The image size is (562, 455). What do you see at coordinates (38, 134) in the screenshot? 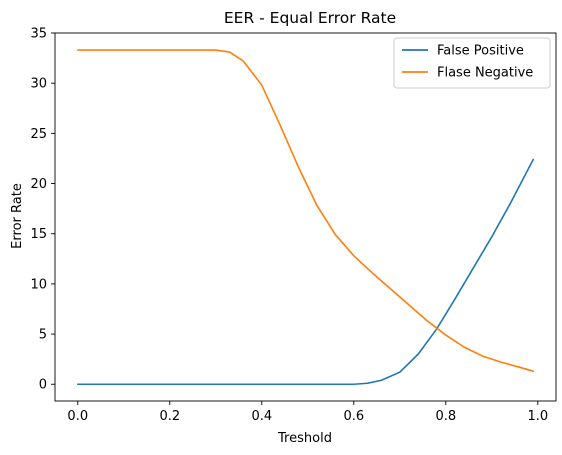
I see `y-tick-label: 25` at bounding box center [38, 134].